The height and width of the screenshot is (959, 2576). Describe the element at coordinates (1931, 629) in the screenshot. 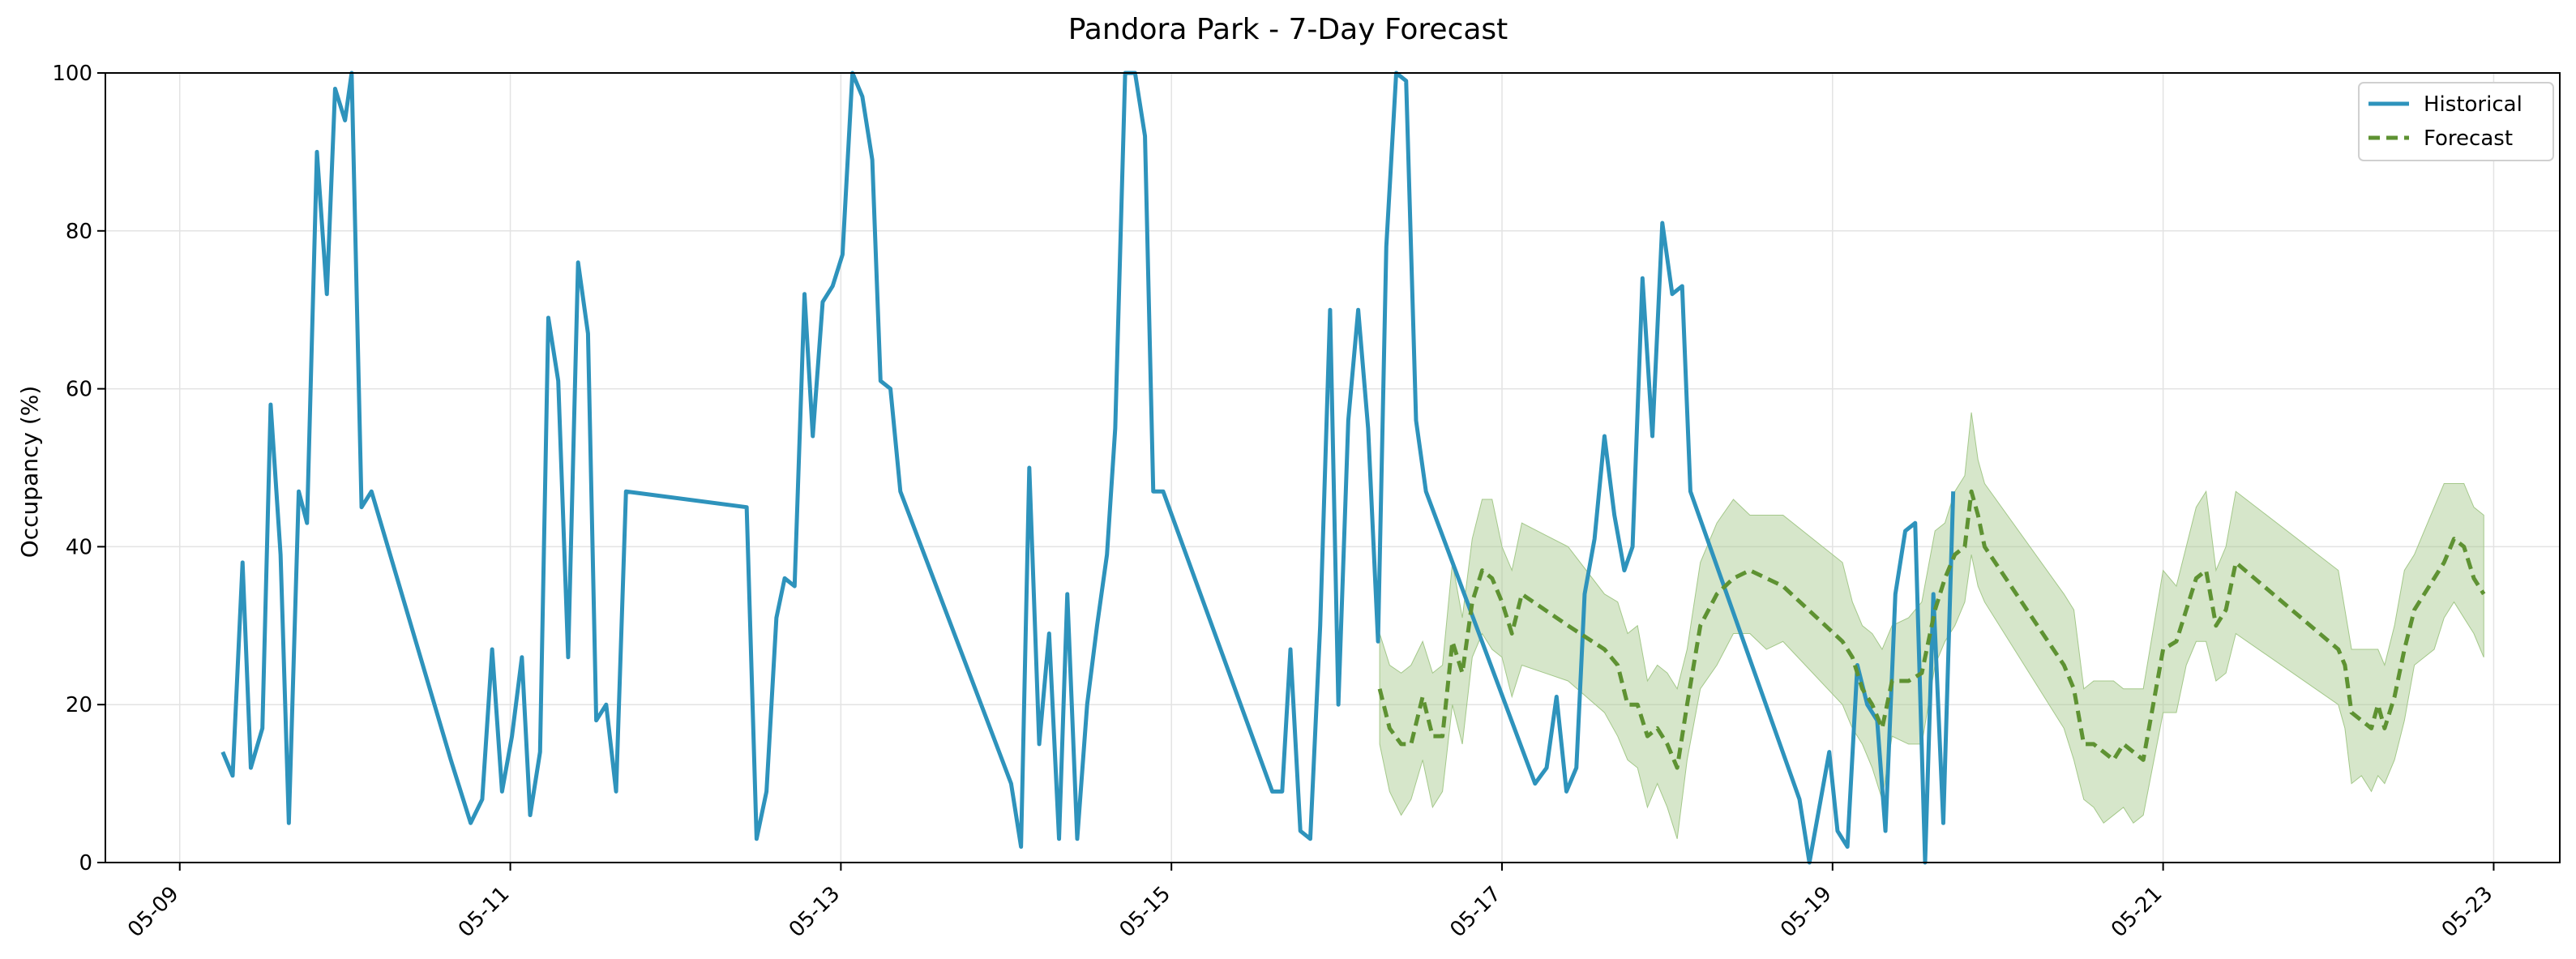

I see `forecast-series-line` at that location.